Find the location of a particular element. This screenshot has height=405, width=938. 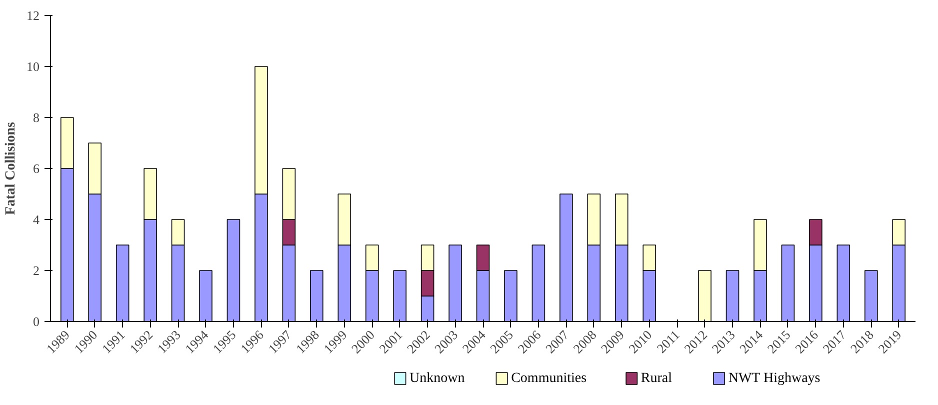

y-tick-label: 4 is located at coordinates (36, 219).